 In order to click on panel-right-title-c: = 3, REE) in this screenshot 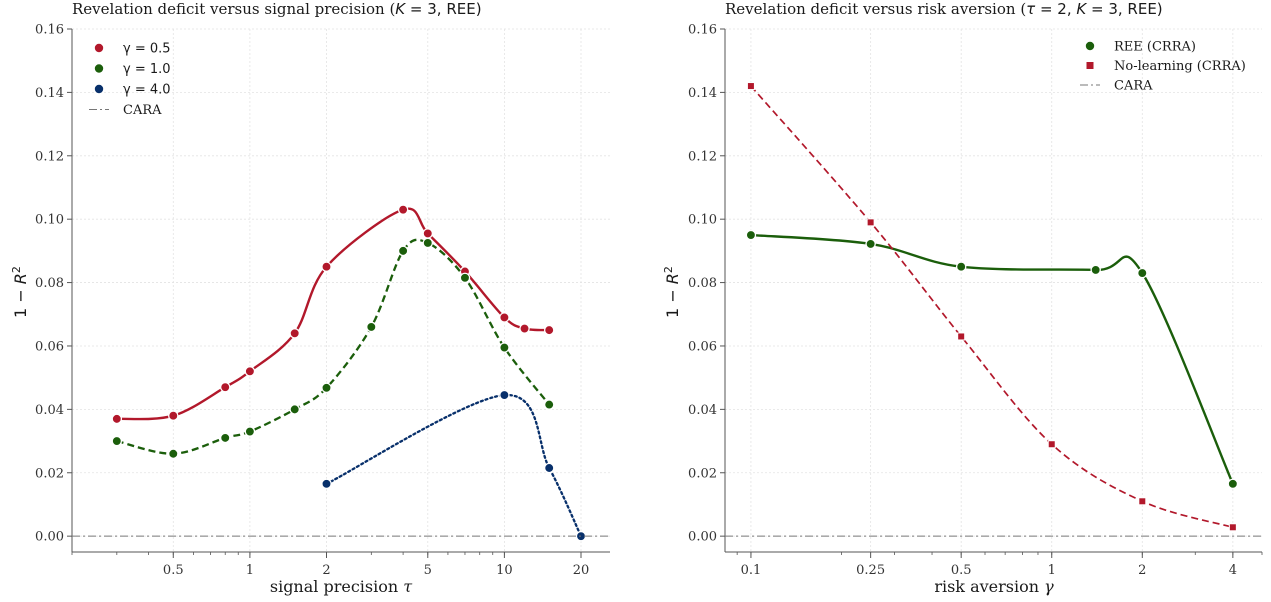, I will do `click(1124, 9)`.